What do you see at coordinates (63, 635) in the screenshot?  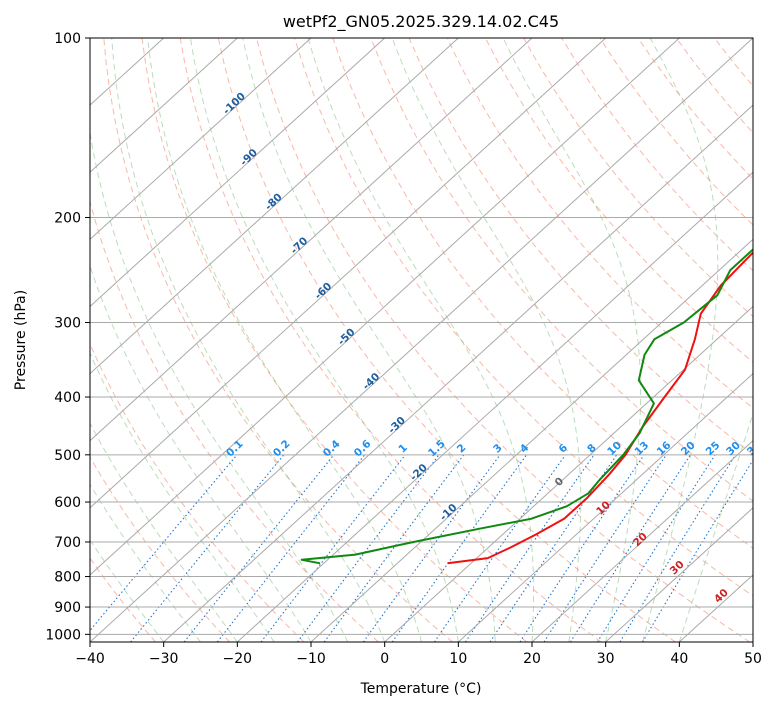 I see `y-tick-label: 1000` at bounding box center [63, 635].